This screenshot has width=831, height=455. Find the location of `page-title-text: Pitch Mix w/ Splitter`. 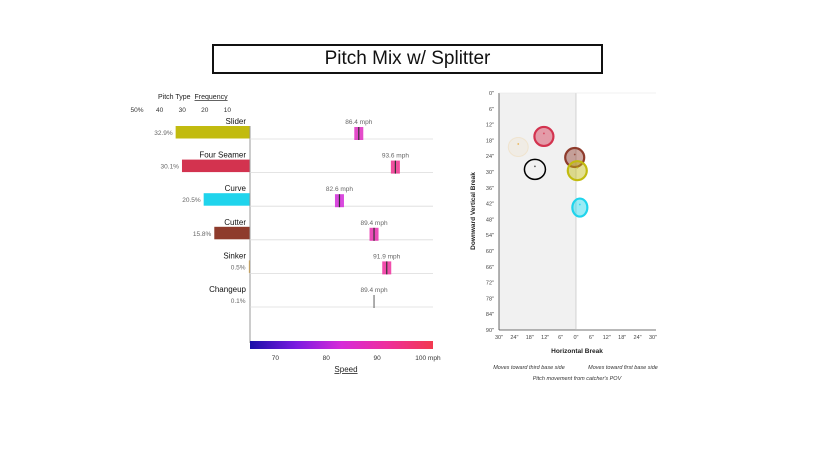

page-title-text: Pitch Mix w/ Splitter is located at coordinates (407, 58).